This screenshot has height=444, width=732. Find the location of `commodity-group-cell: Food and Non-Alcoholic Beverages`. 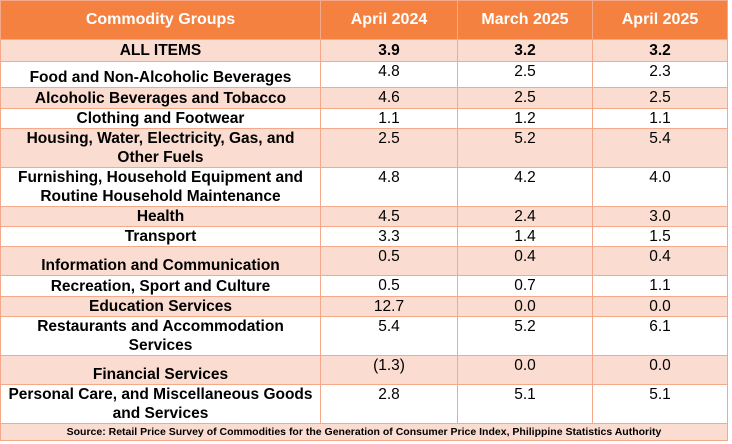

commodity-group-cell: Food and Non-Alcoholic Beverages is located at coordinates (160, 74).